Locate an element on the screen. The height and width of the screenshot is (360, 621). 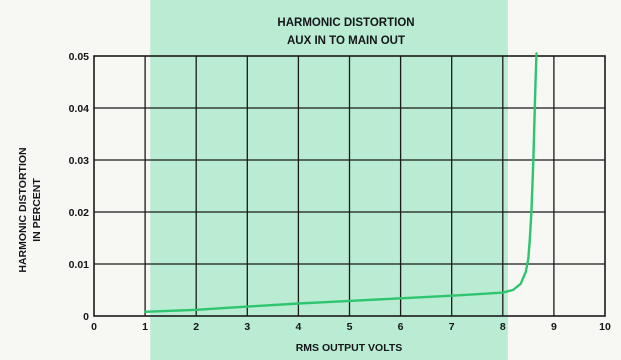
x-tick-label: 10 is located at coordinates (605, 327).